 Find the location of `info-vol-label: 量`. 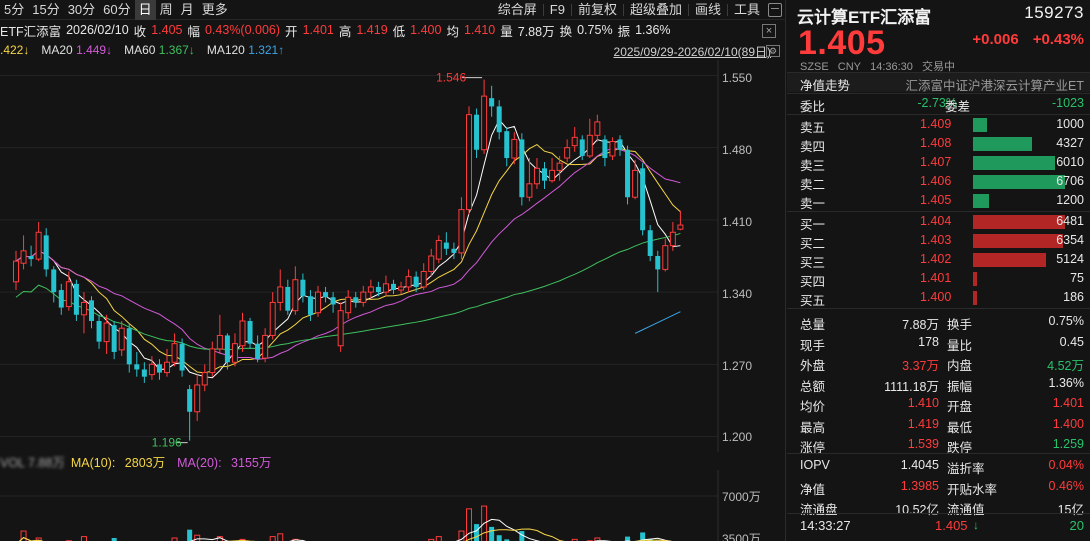

info-vol-label: 量 is located at coordinates (506, 31).